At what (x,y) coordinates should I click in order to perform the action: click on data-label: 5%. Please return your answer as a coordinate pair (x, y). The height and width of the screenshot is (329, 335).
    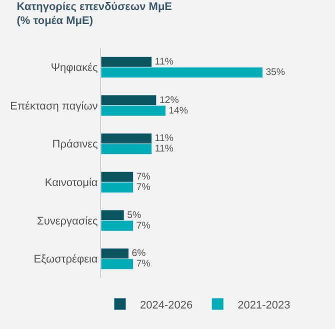
    Looking at the image, I should click on (134, 215).